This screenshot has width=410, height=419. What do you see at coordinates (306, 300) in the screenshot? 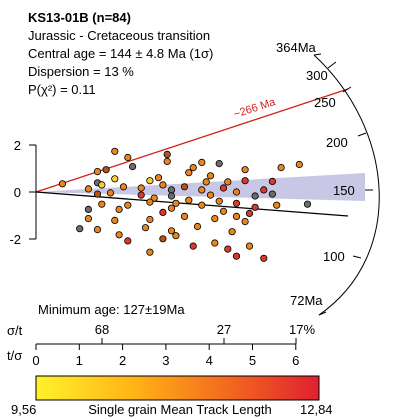
I see `age-min-label: 72Ma` at bounding box center [306, 300].